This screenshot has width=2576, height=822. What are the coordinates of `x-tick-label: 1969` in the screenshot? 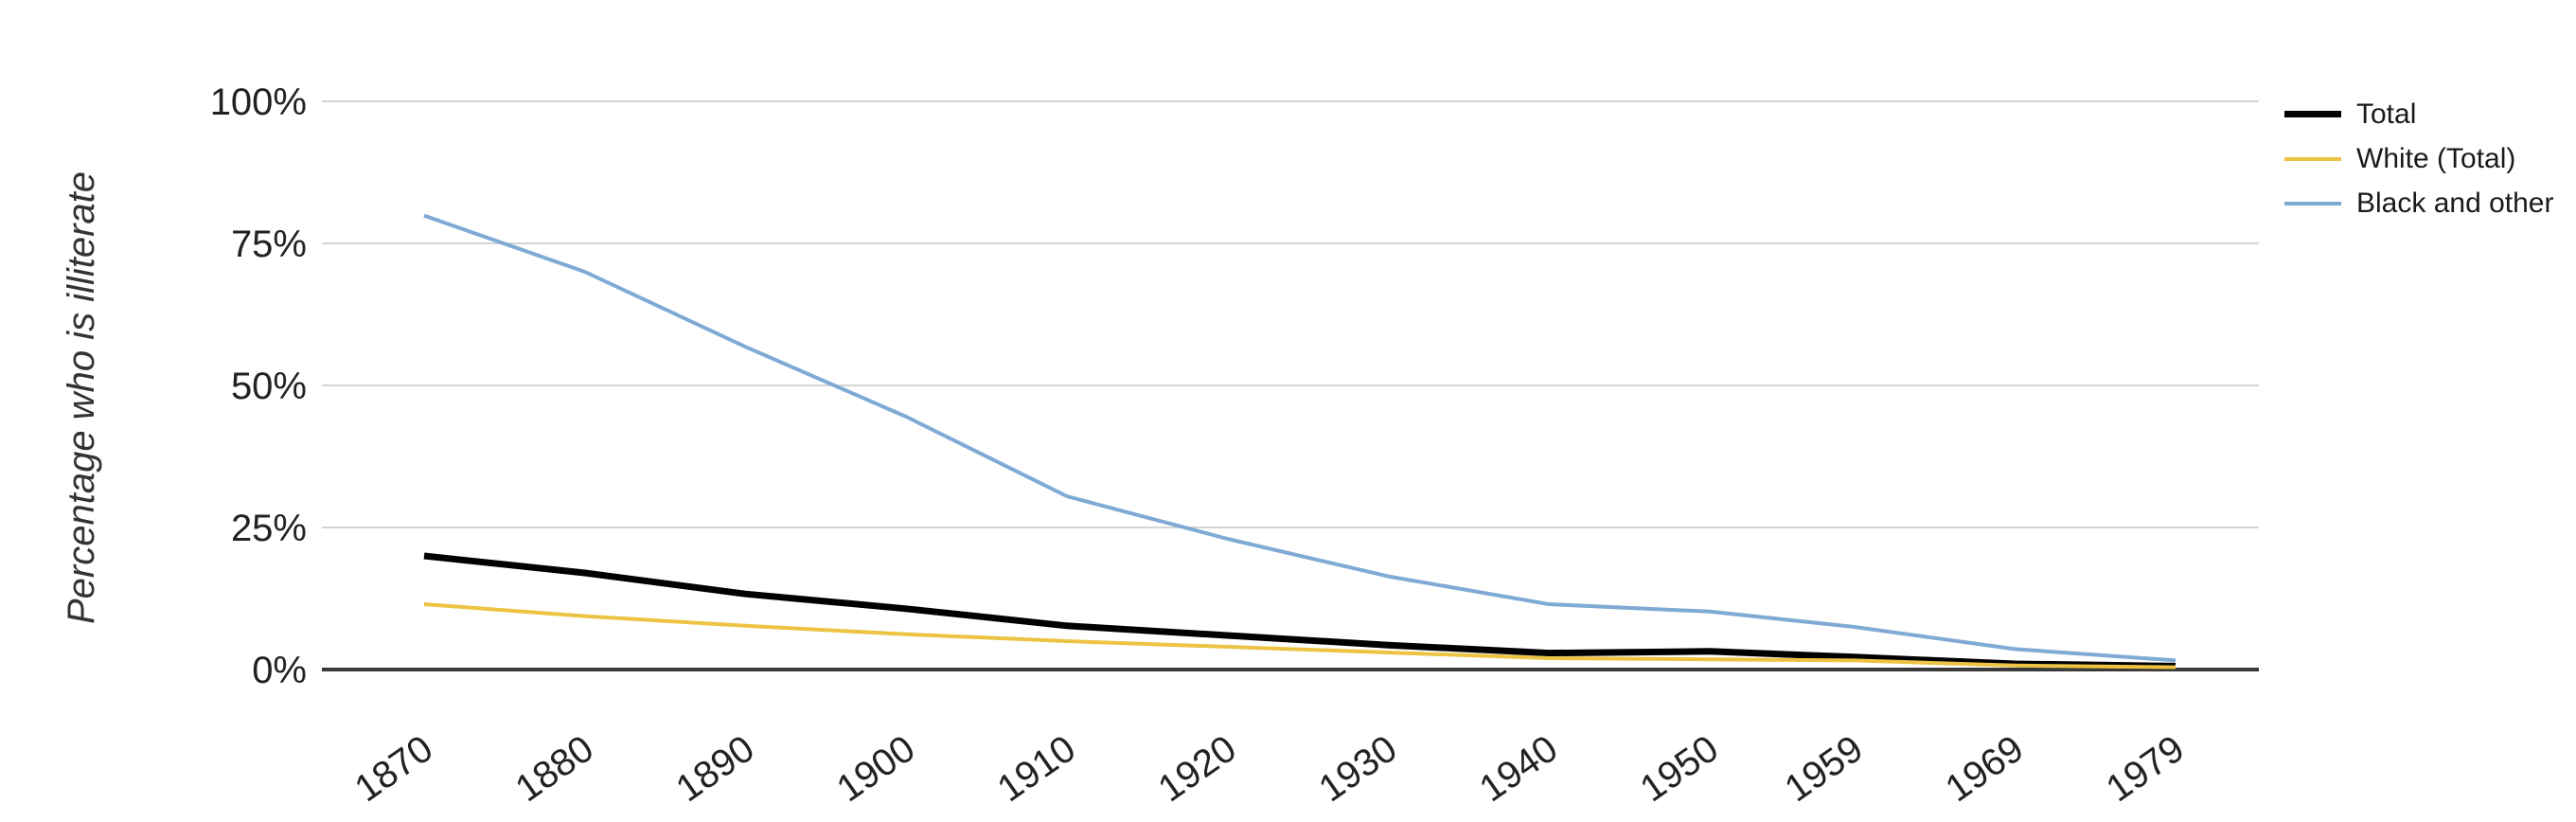 It's located at (1985, 768).